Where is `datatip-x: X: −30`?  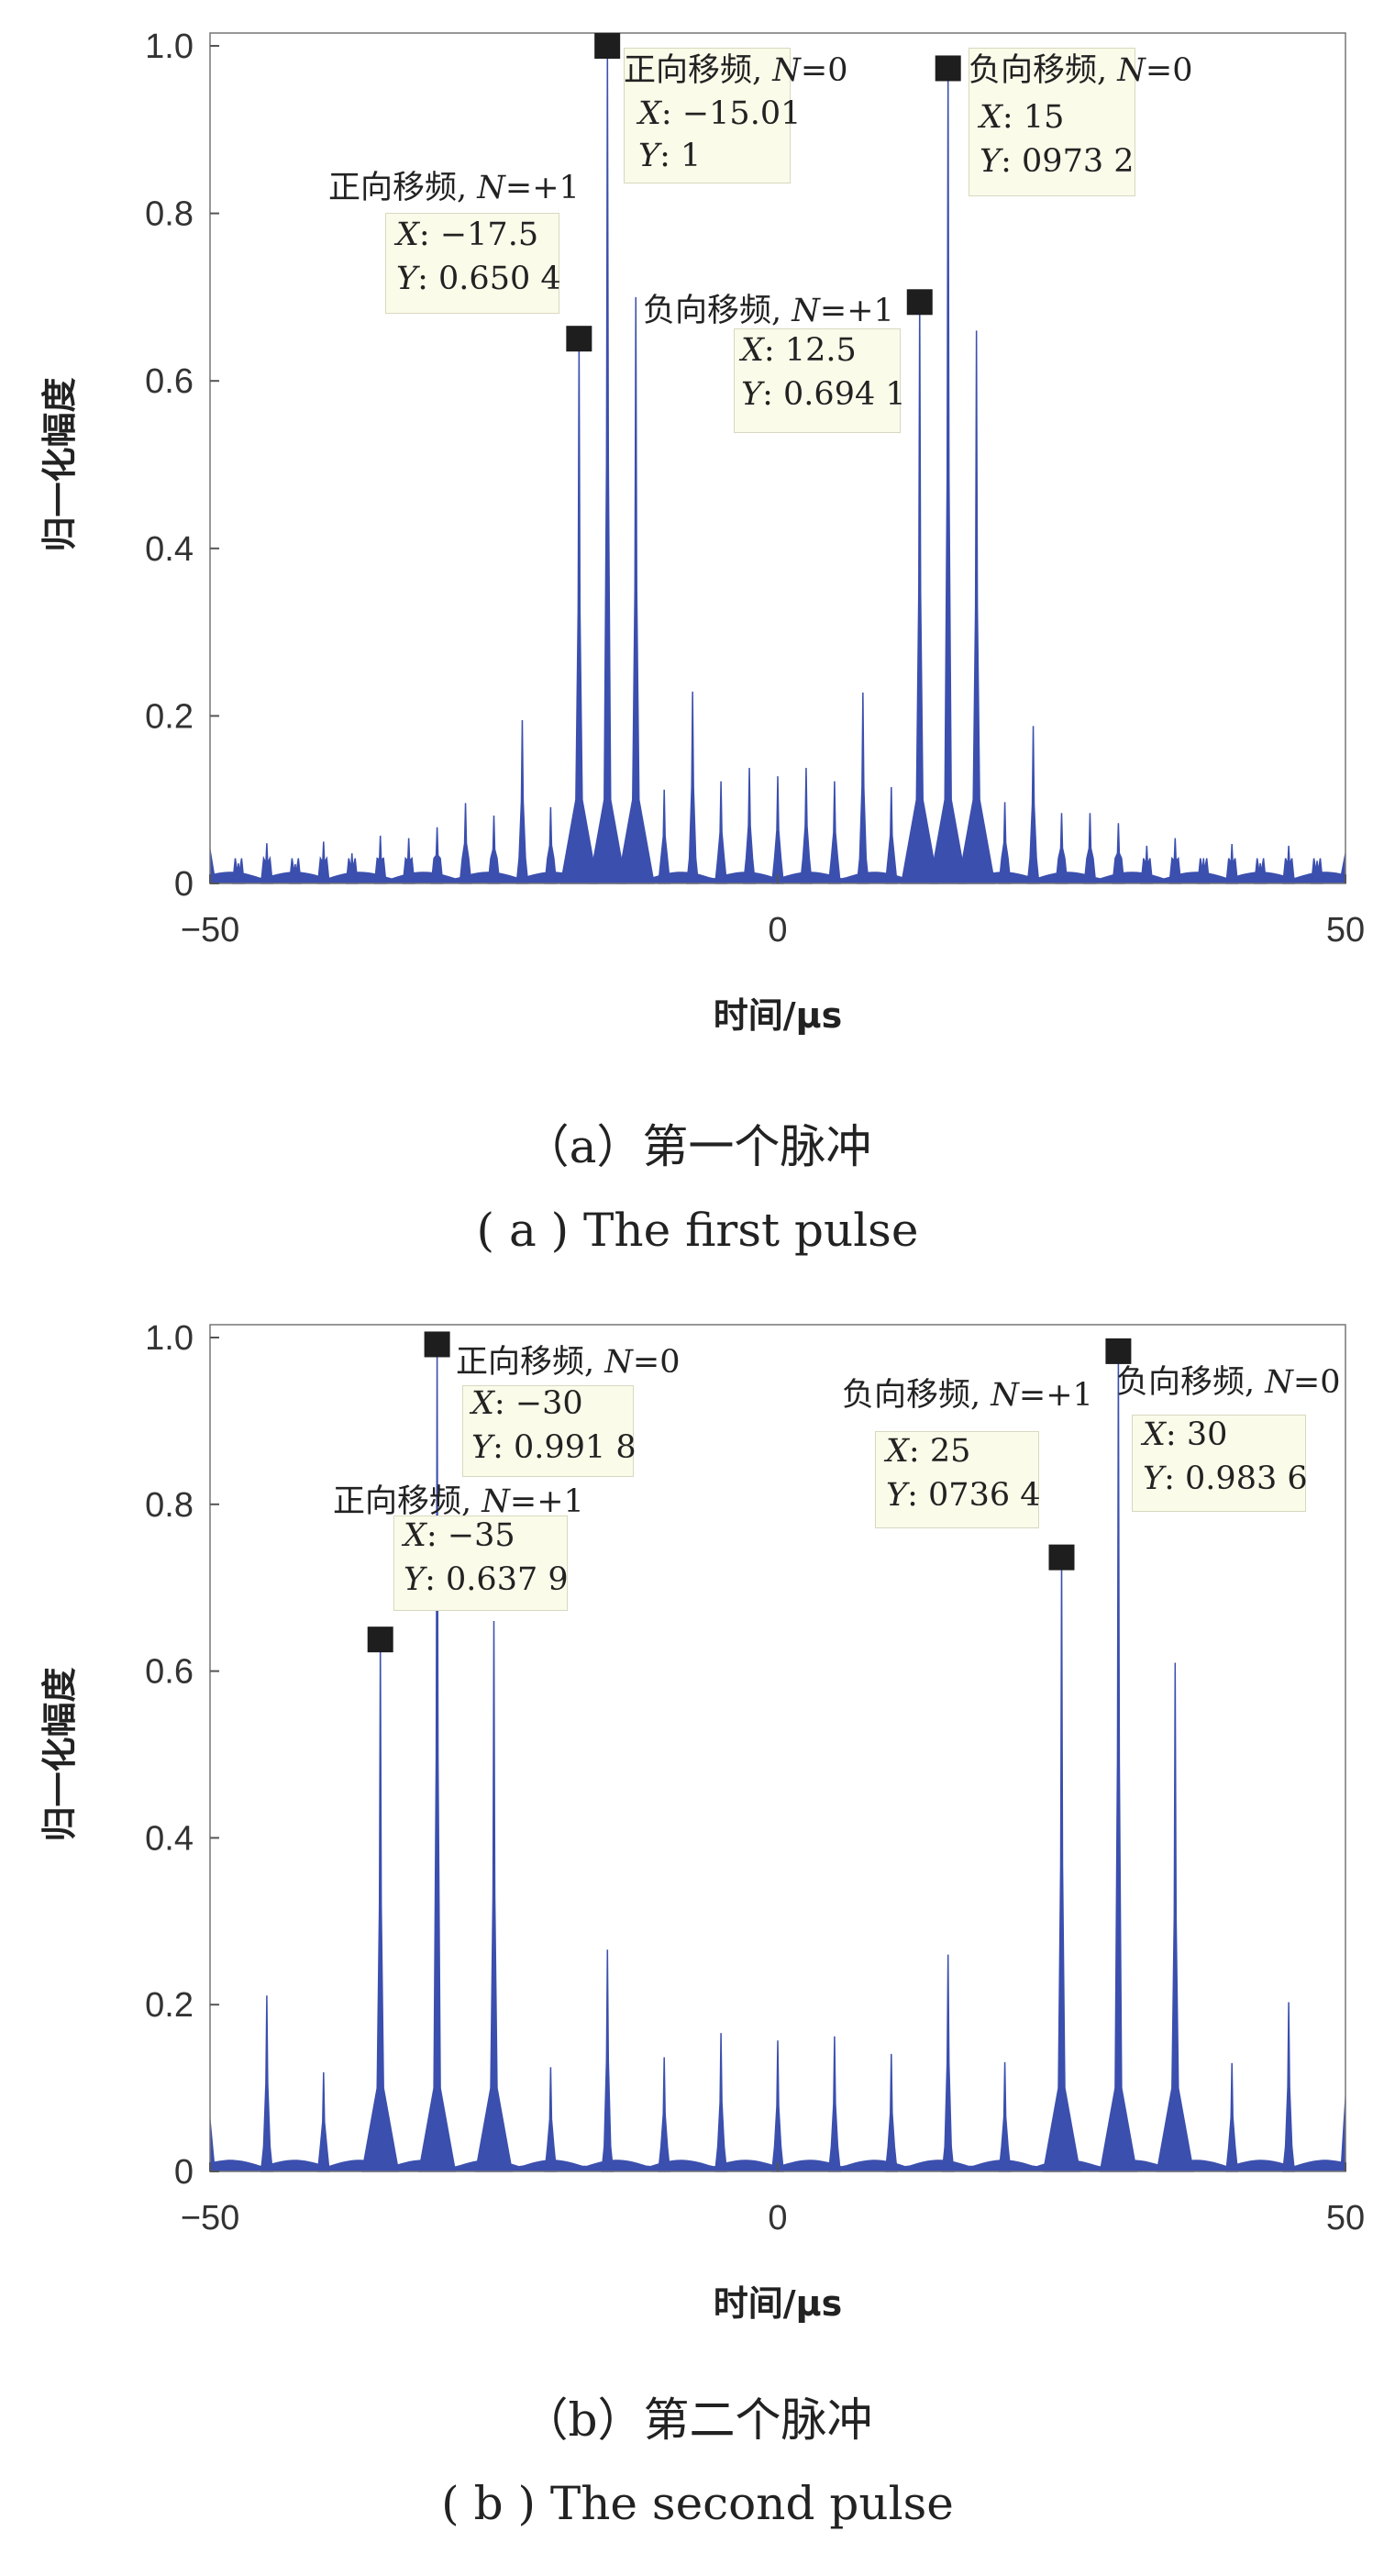
datatip-x: X: −30 is located at coordinates (527, 1403).